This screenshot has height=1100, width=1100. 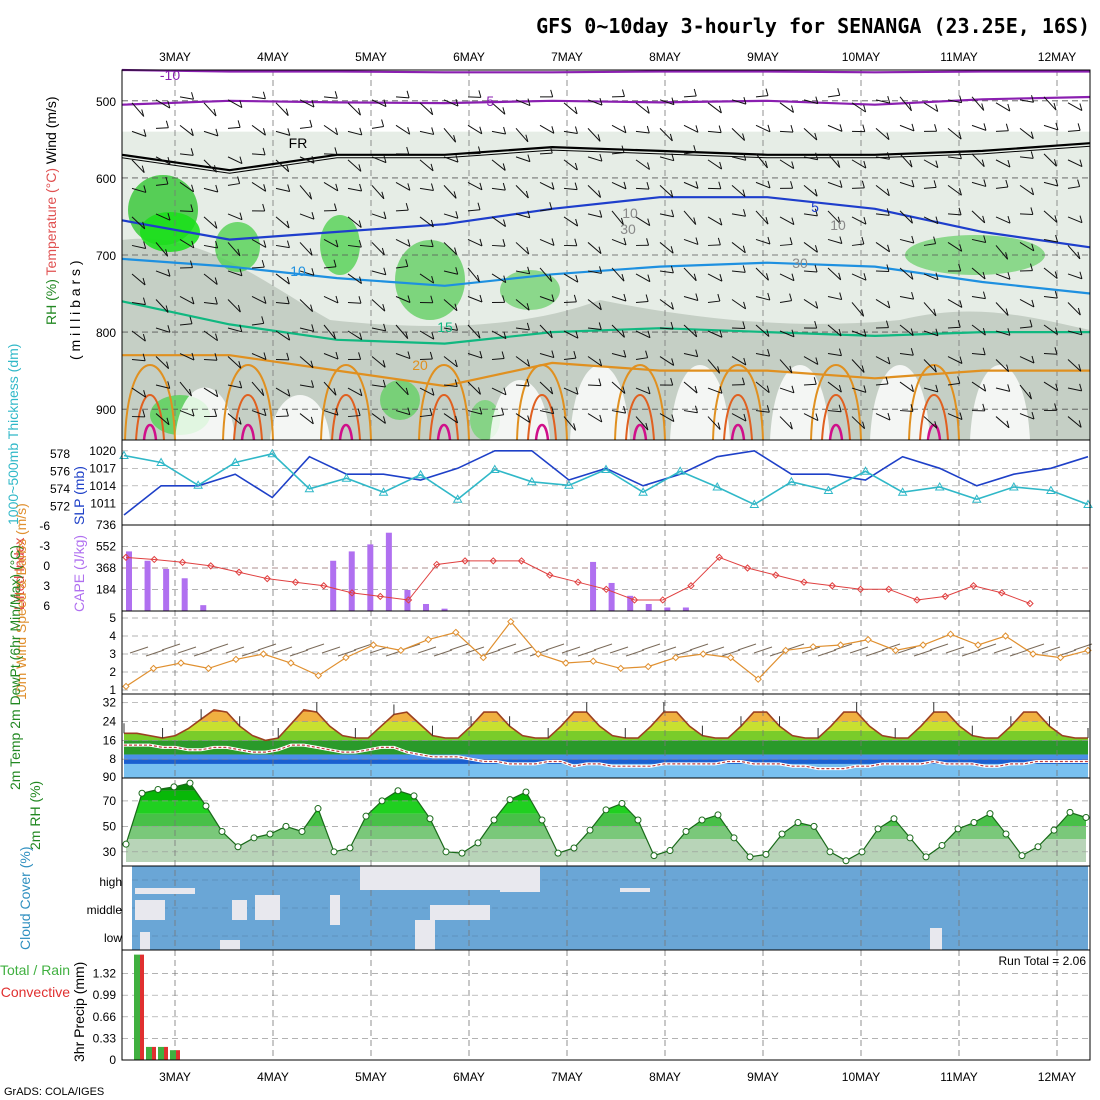 I want to click on upper-air-unit-label: ( m i l l i b a r s ), so click(x=75, y=310).